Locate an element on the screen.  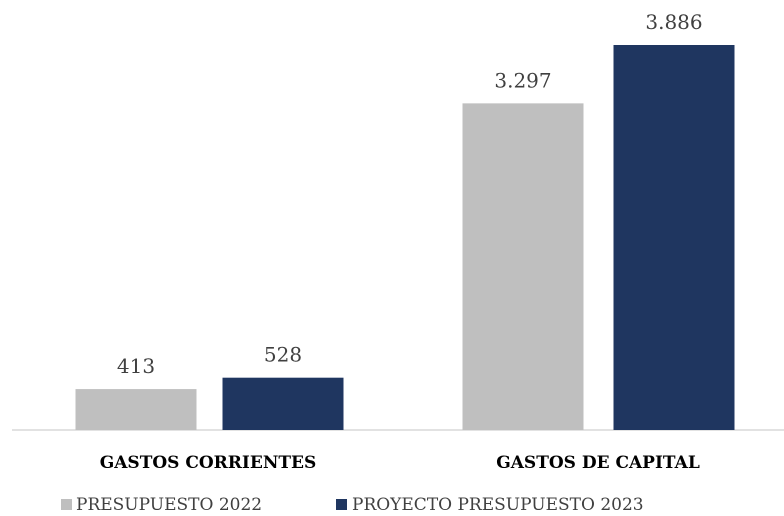
category-label-gastos-de-capital: GASTOS DE CAPITAL is located at coordinates (598, 463).